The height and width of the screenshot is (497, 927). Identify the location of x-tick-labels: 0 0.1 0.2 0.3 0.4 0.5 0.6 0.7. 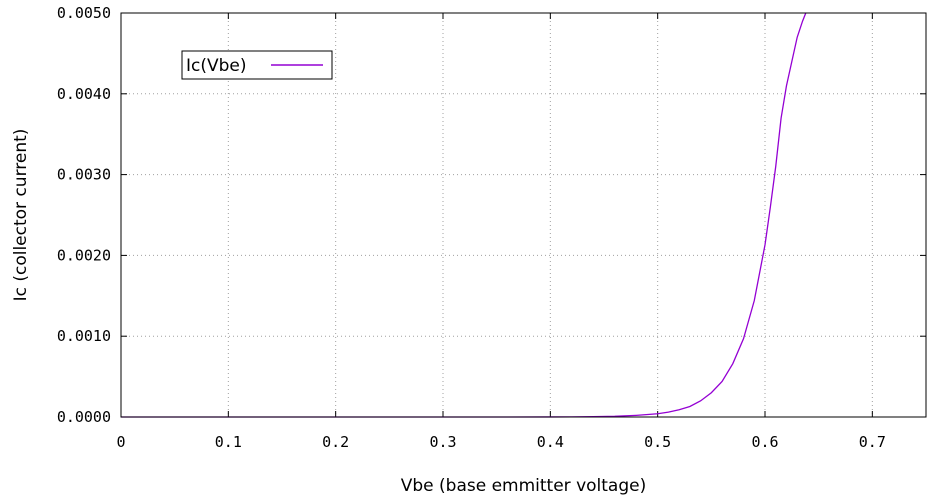
(500, 442).